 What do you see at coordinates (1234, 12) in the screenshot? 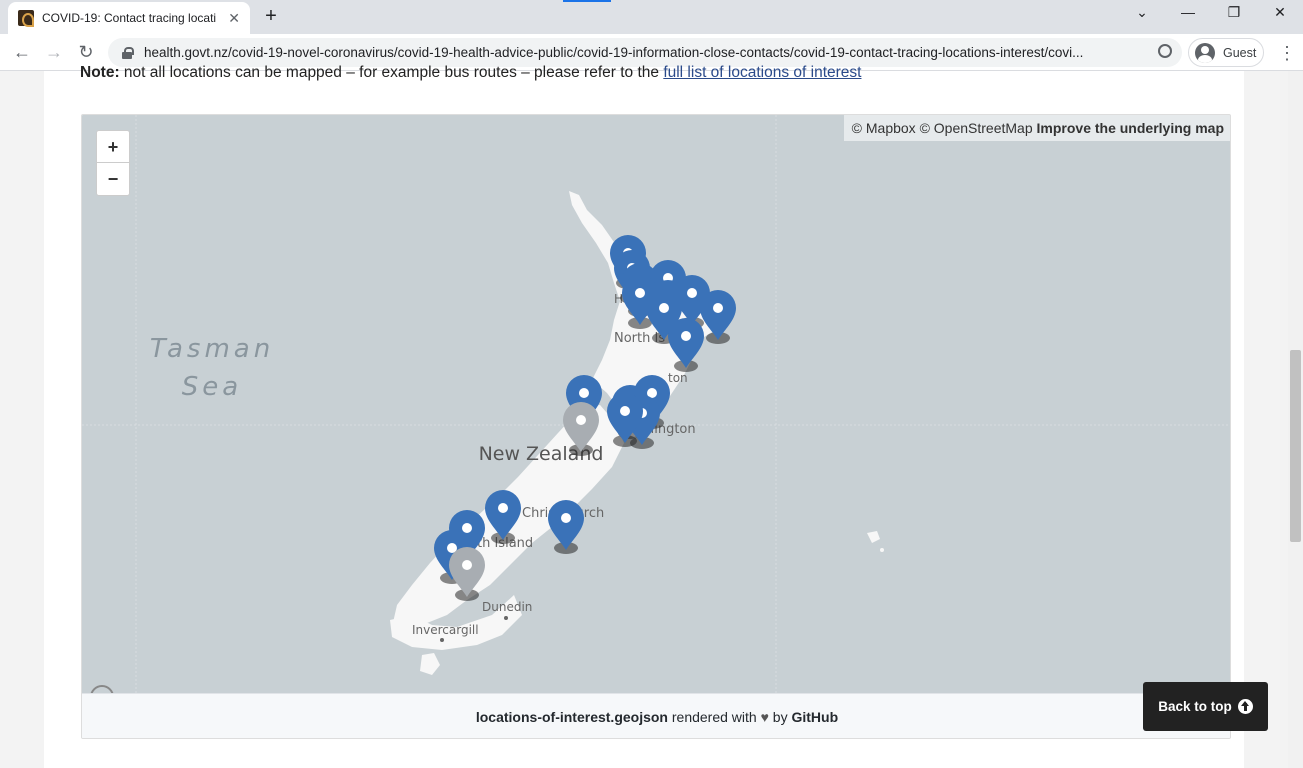
I see `restore-button: ❐` at bounding box center [1234, 12].